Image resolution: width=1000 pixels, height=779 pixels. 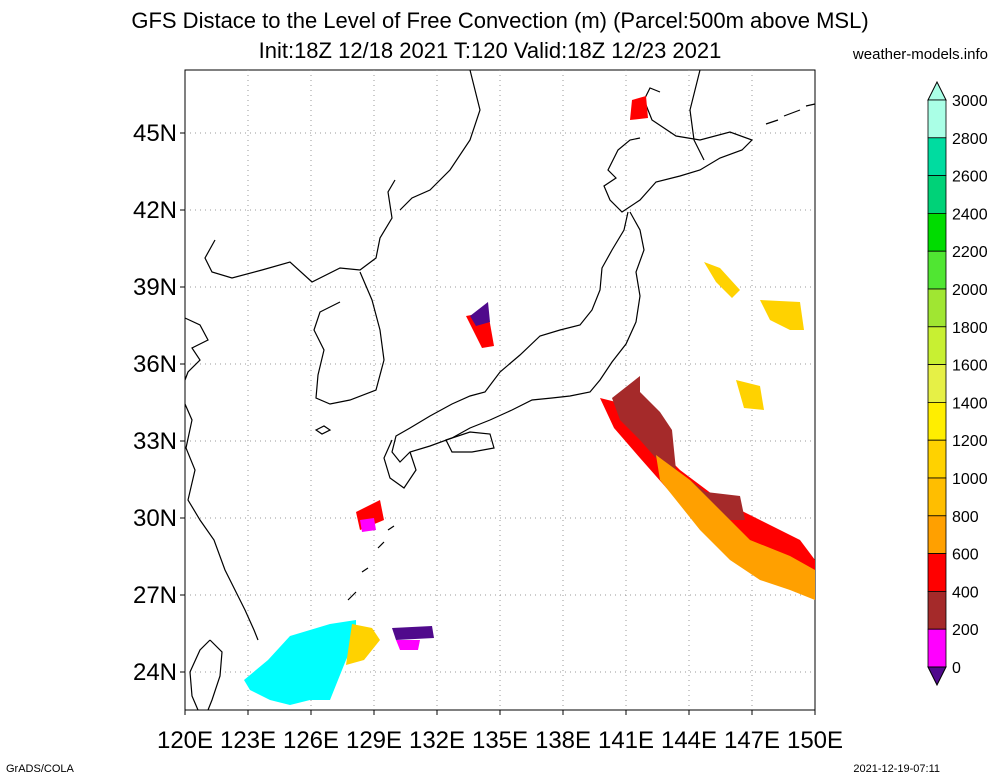 I want to click on field-magenta-kyushu-south, so click(x=368, y=525).